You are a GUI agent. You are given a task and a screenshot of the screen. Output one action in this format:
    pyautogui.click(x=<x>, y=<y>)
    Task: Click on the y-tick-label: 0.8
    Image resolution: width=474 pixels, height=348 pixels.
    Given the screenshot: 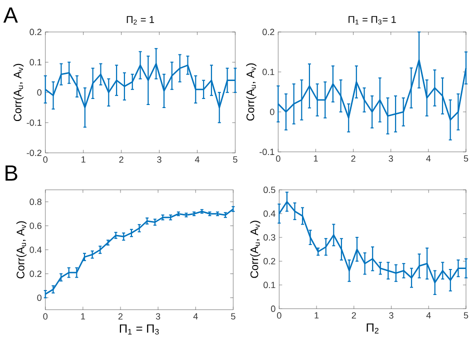 What is the action you would take?
    pyautogui.click(x=36, y=202)
    